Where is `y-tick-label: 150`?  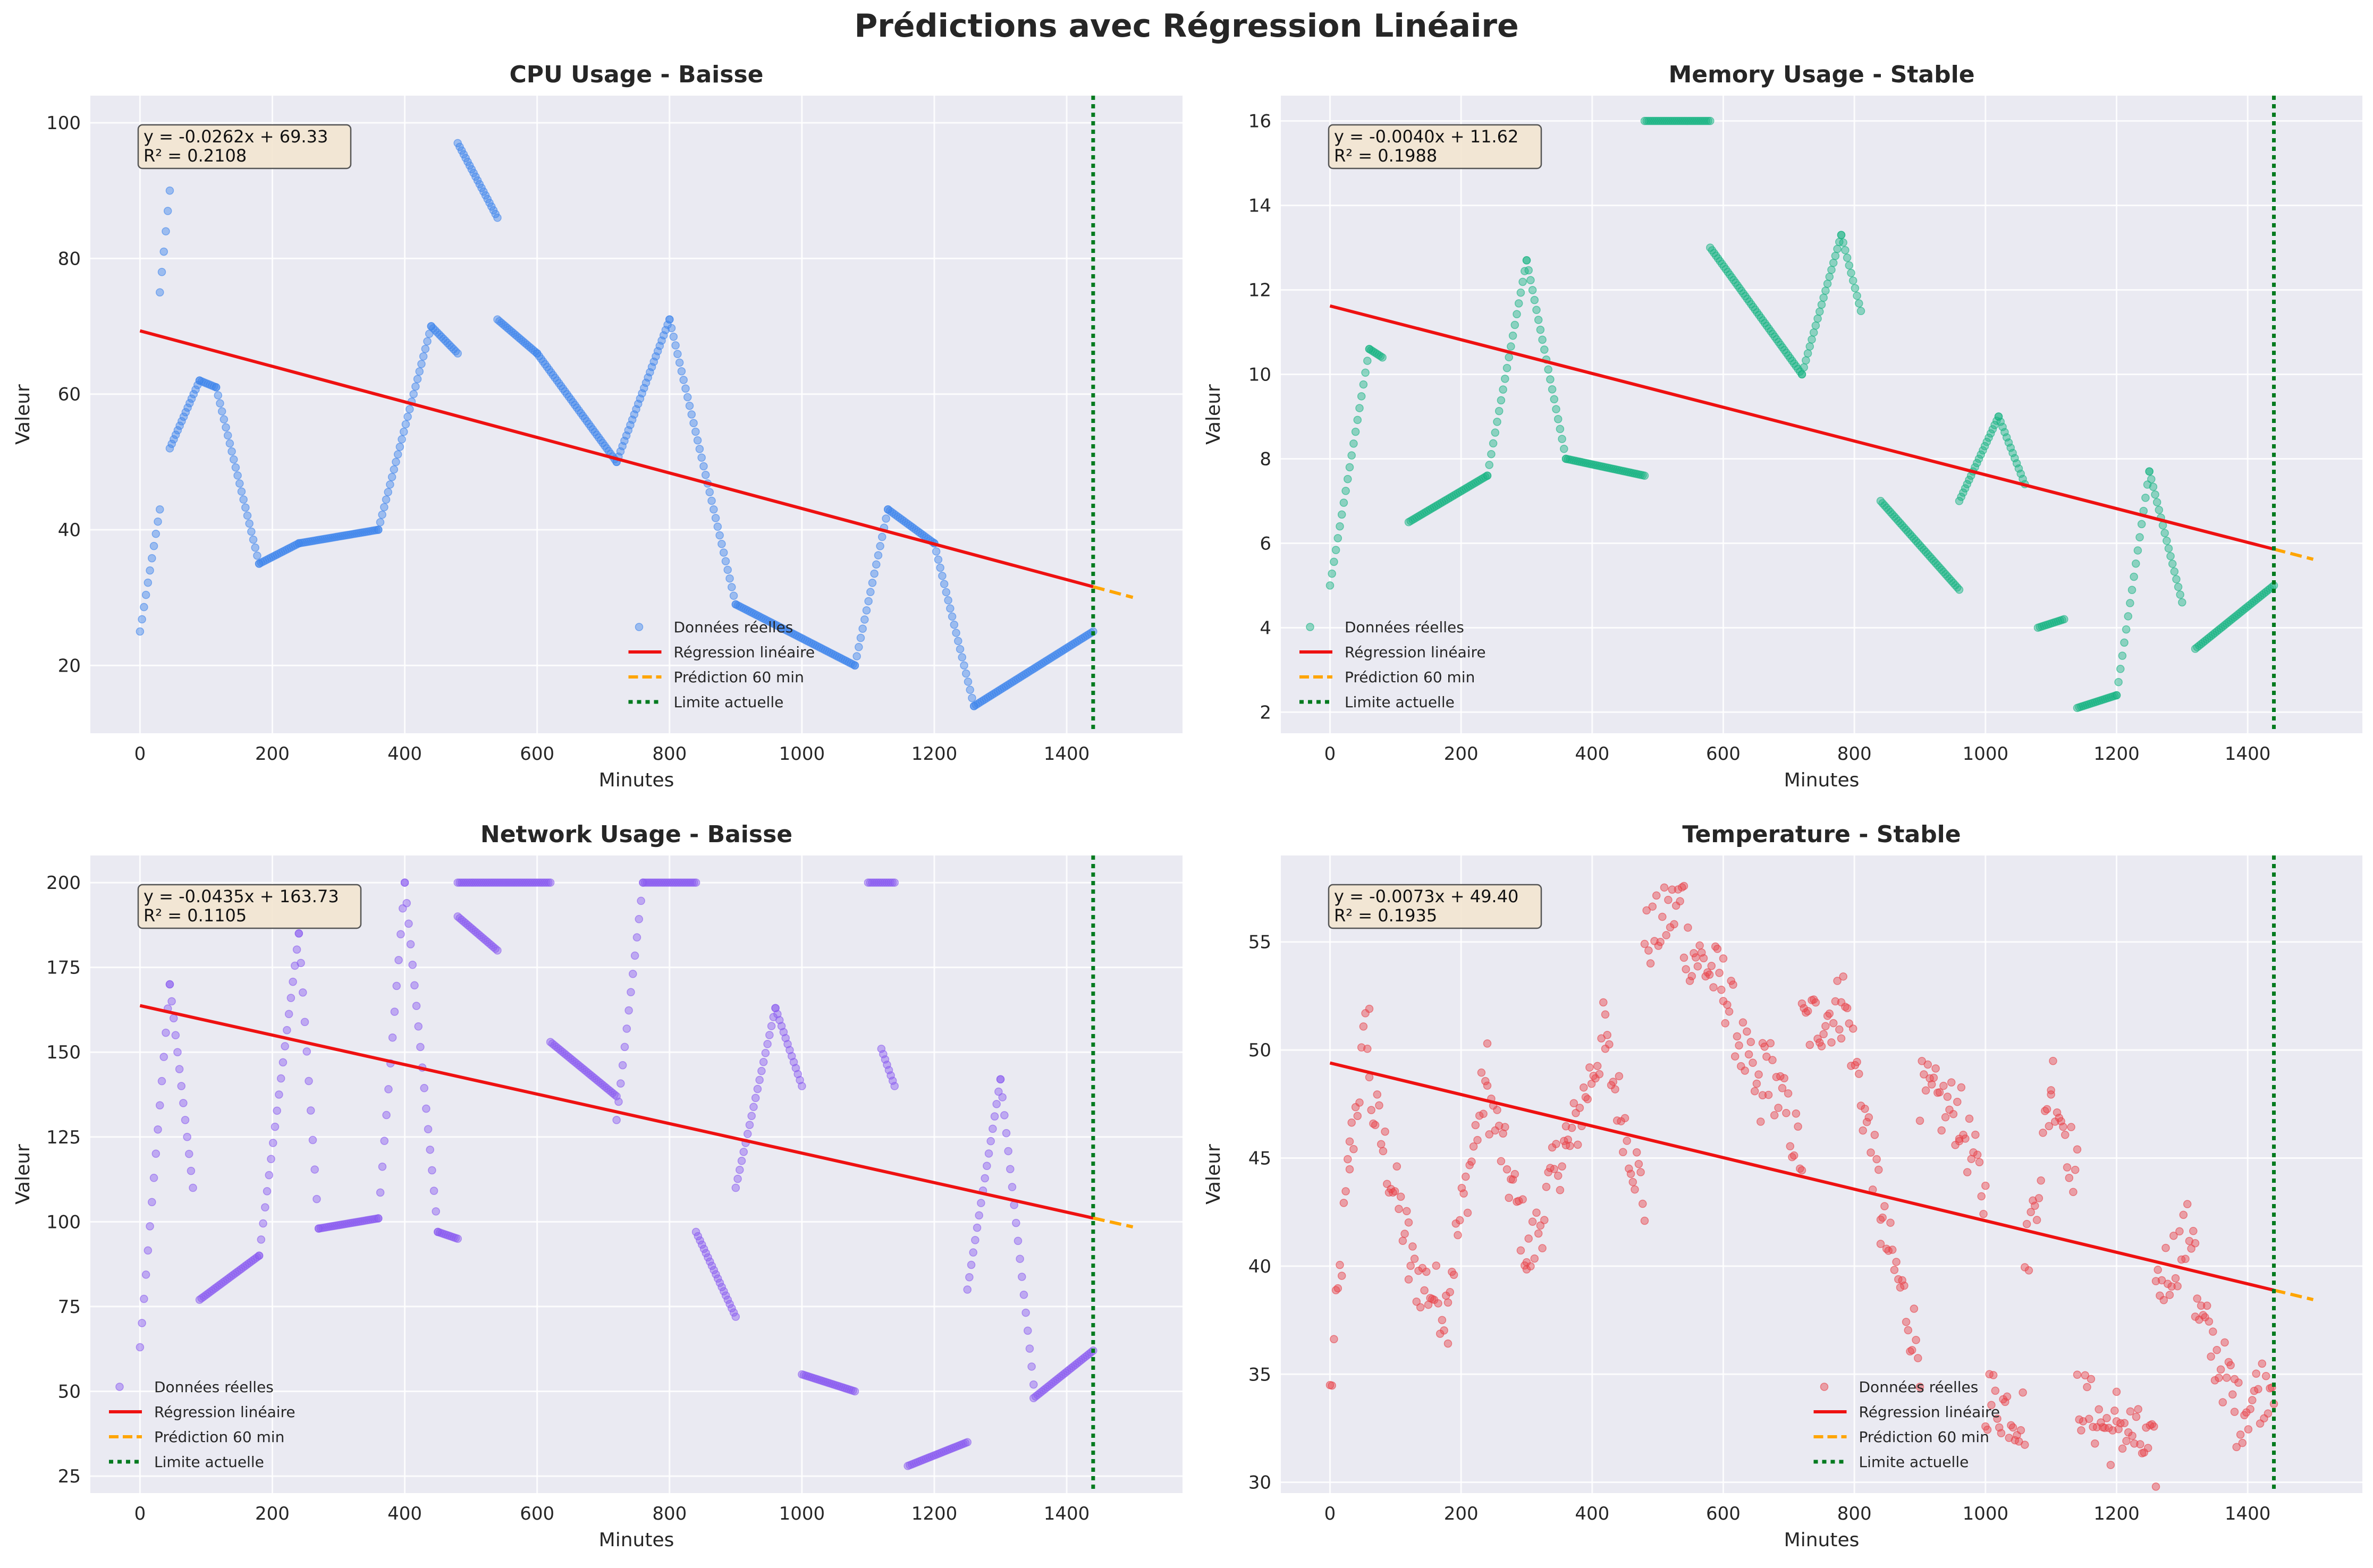 y-tick-label: 150 is located at coordinates (63, 1052).